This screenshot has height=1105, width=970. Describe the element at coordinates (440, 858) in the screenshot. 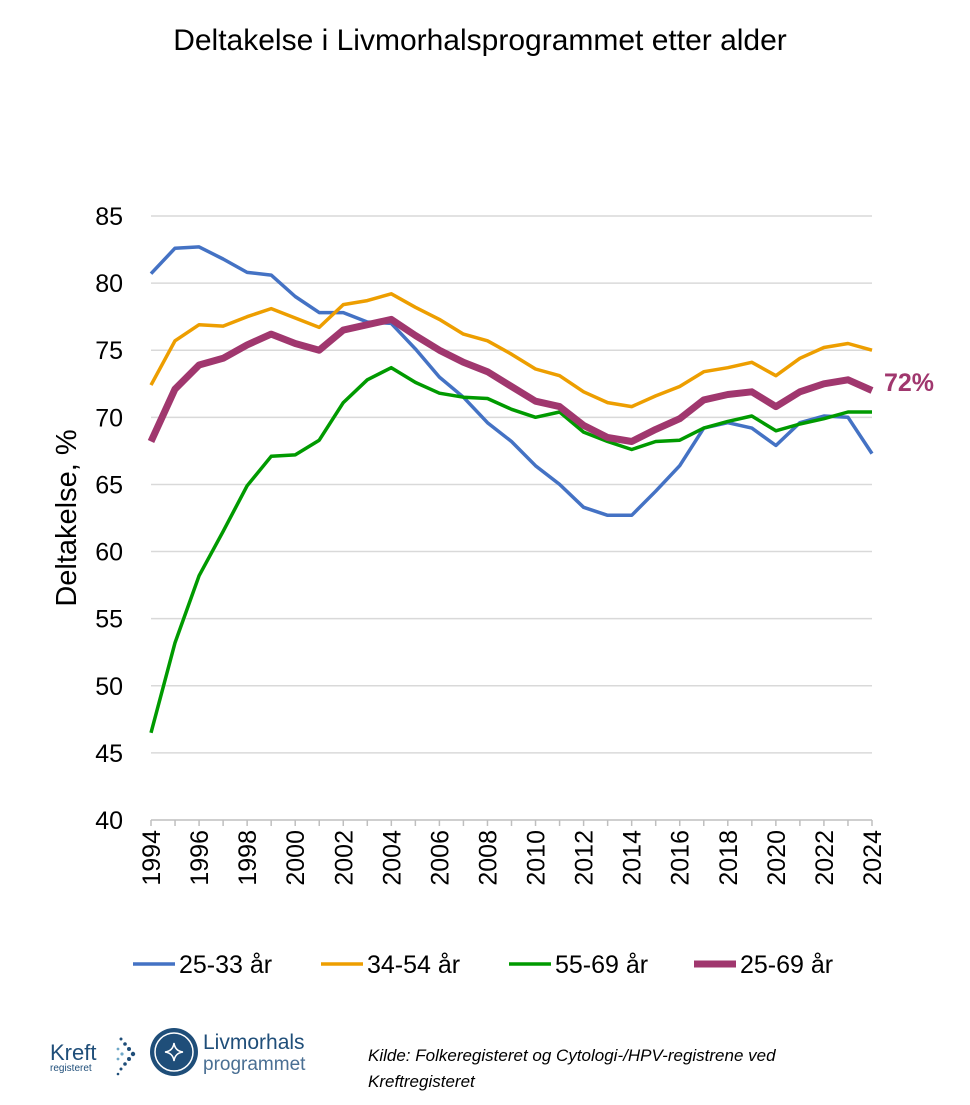

I see `x-tick-label: 2006` at that location.